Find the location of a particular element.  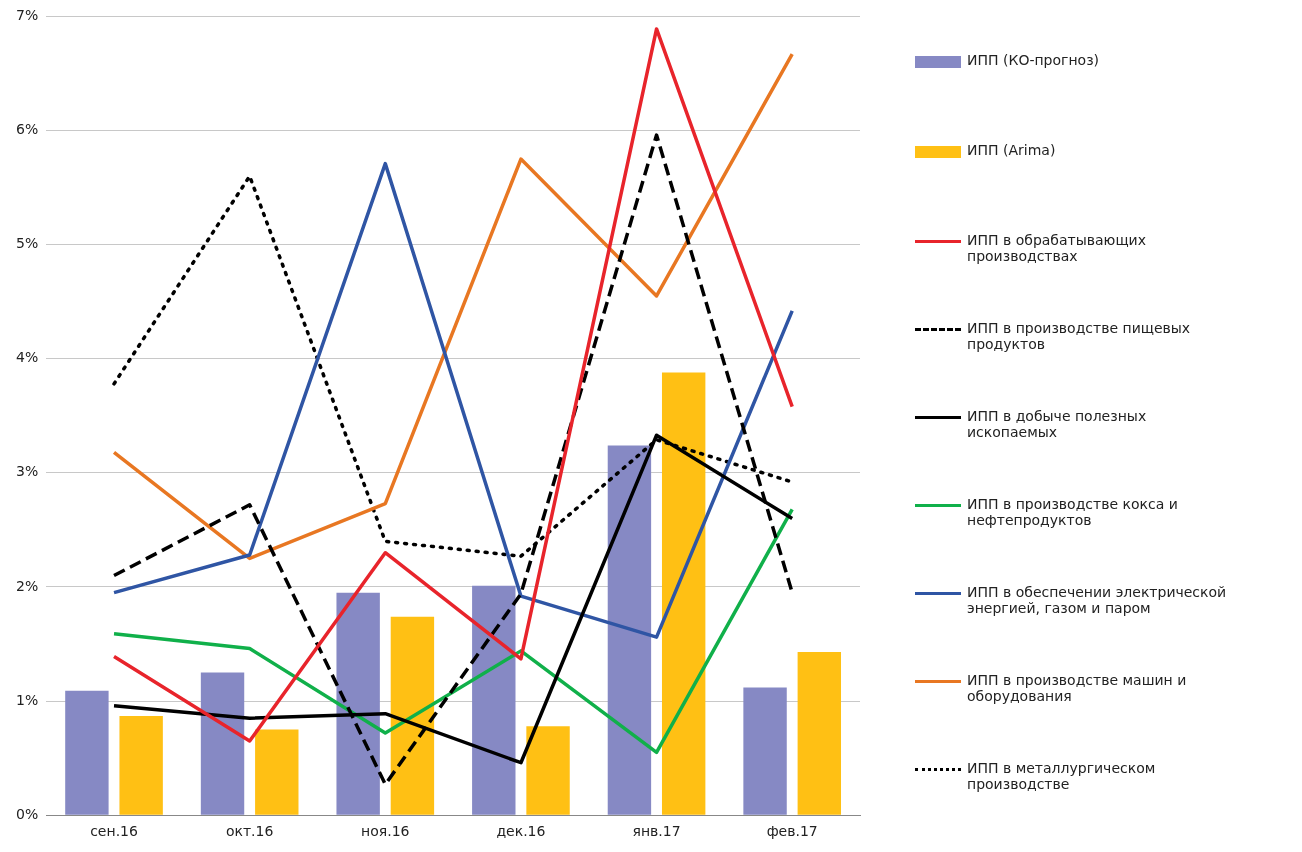

x-tick-label: сен.16 is located at coordinates (114, 831).